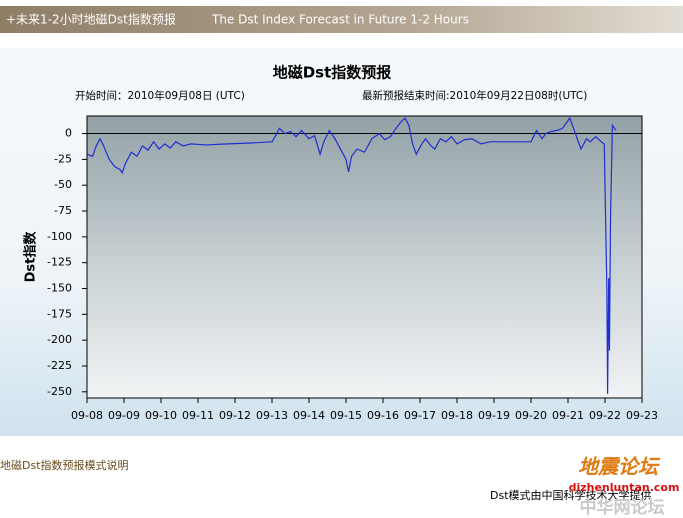 The width and height of the screenshot is (683, 518). I want to click on x-tick-label: 09-18, so click(457, 415).